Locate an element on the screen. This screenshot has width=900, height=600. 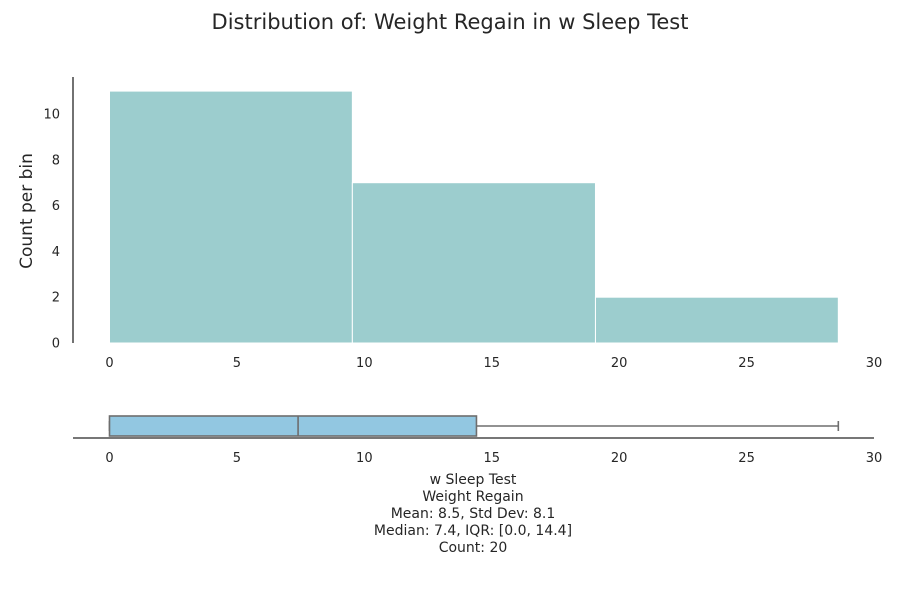
hist-x-tick-label-30: 30 is located at coordinates (874, 363).